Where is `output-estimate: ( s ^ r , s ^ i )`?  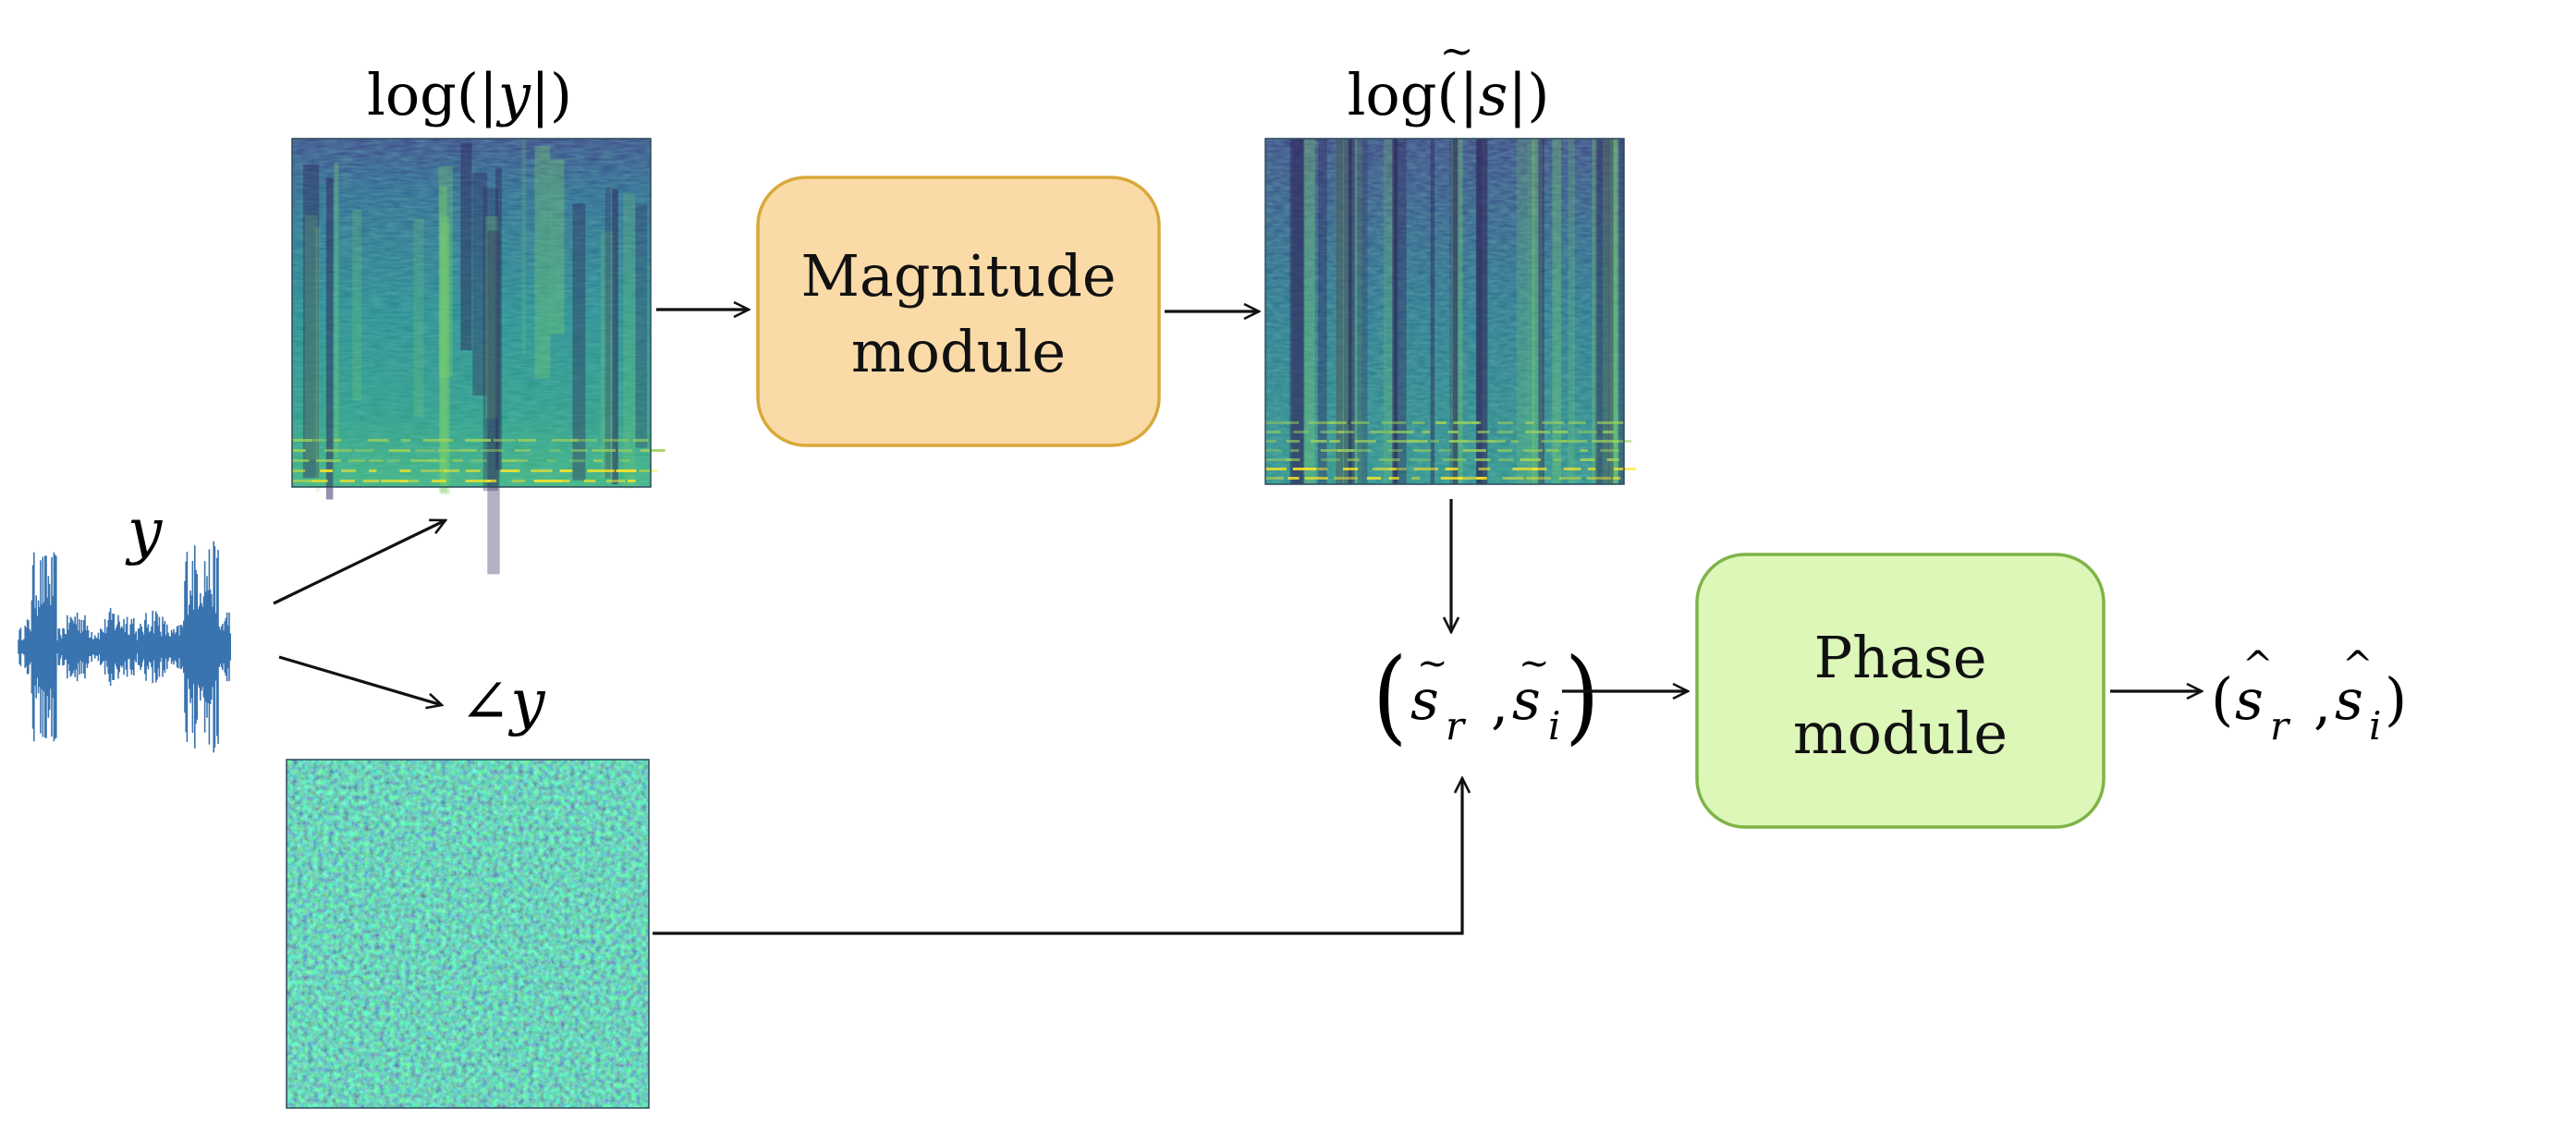
output-estimate: ( s ^ r , s ^ i ) is located at coordinates (2309, 696).